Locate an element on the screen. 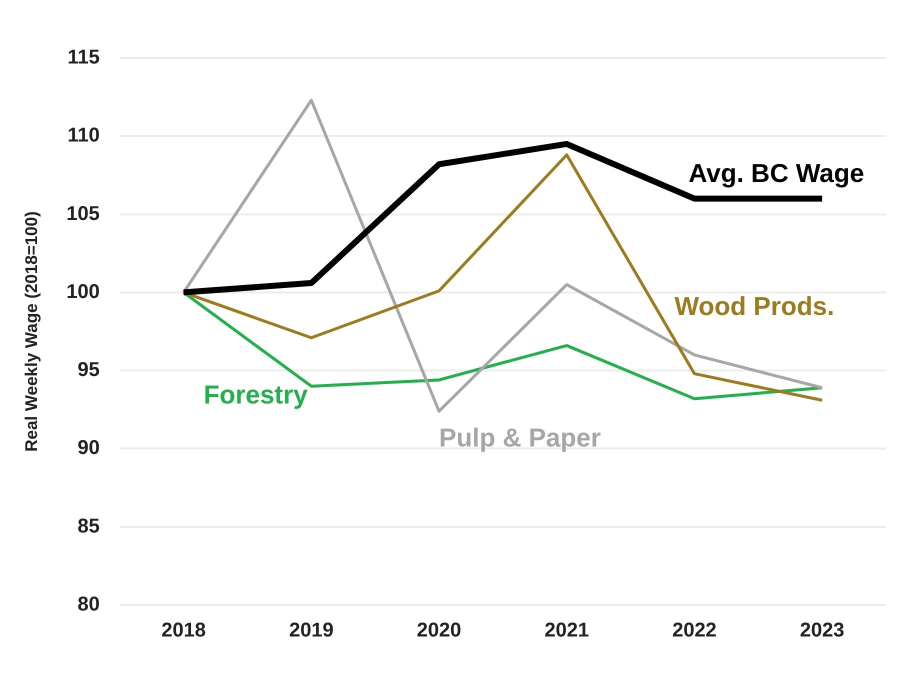  x-tick-label: 2022 is located at coordinates (694, 631).